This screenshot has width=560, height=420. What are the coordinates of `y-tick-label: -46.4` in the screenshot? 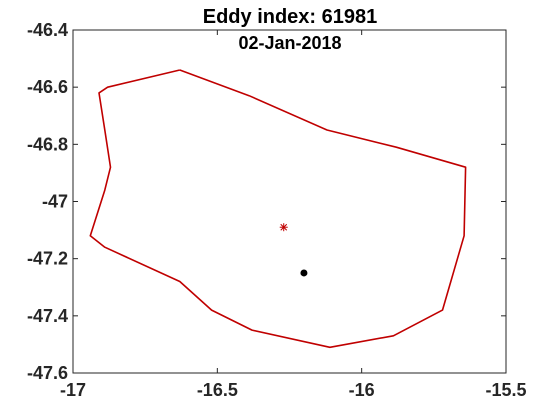 It's located at (47, 30).